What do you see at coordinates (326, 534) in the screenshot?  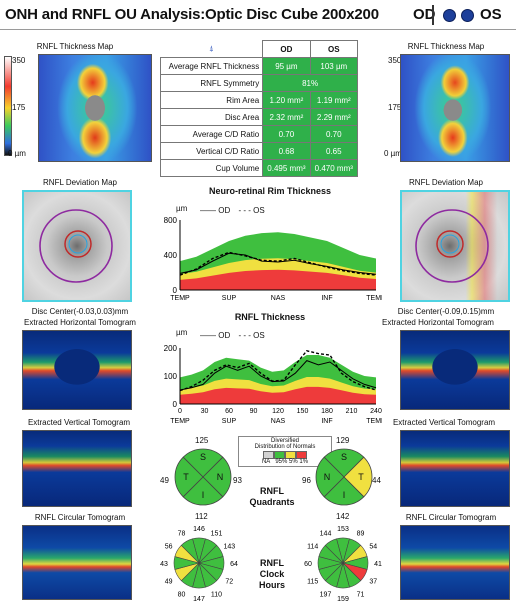 I see `clock-hour-value: 144` at bounding box center [326, 534].